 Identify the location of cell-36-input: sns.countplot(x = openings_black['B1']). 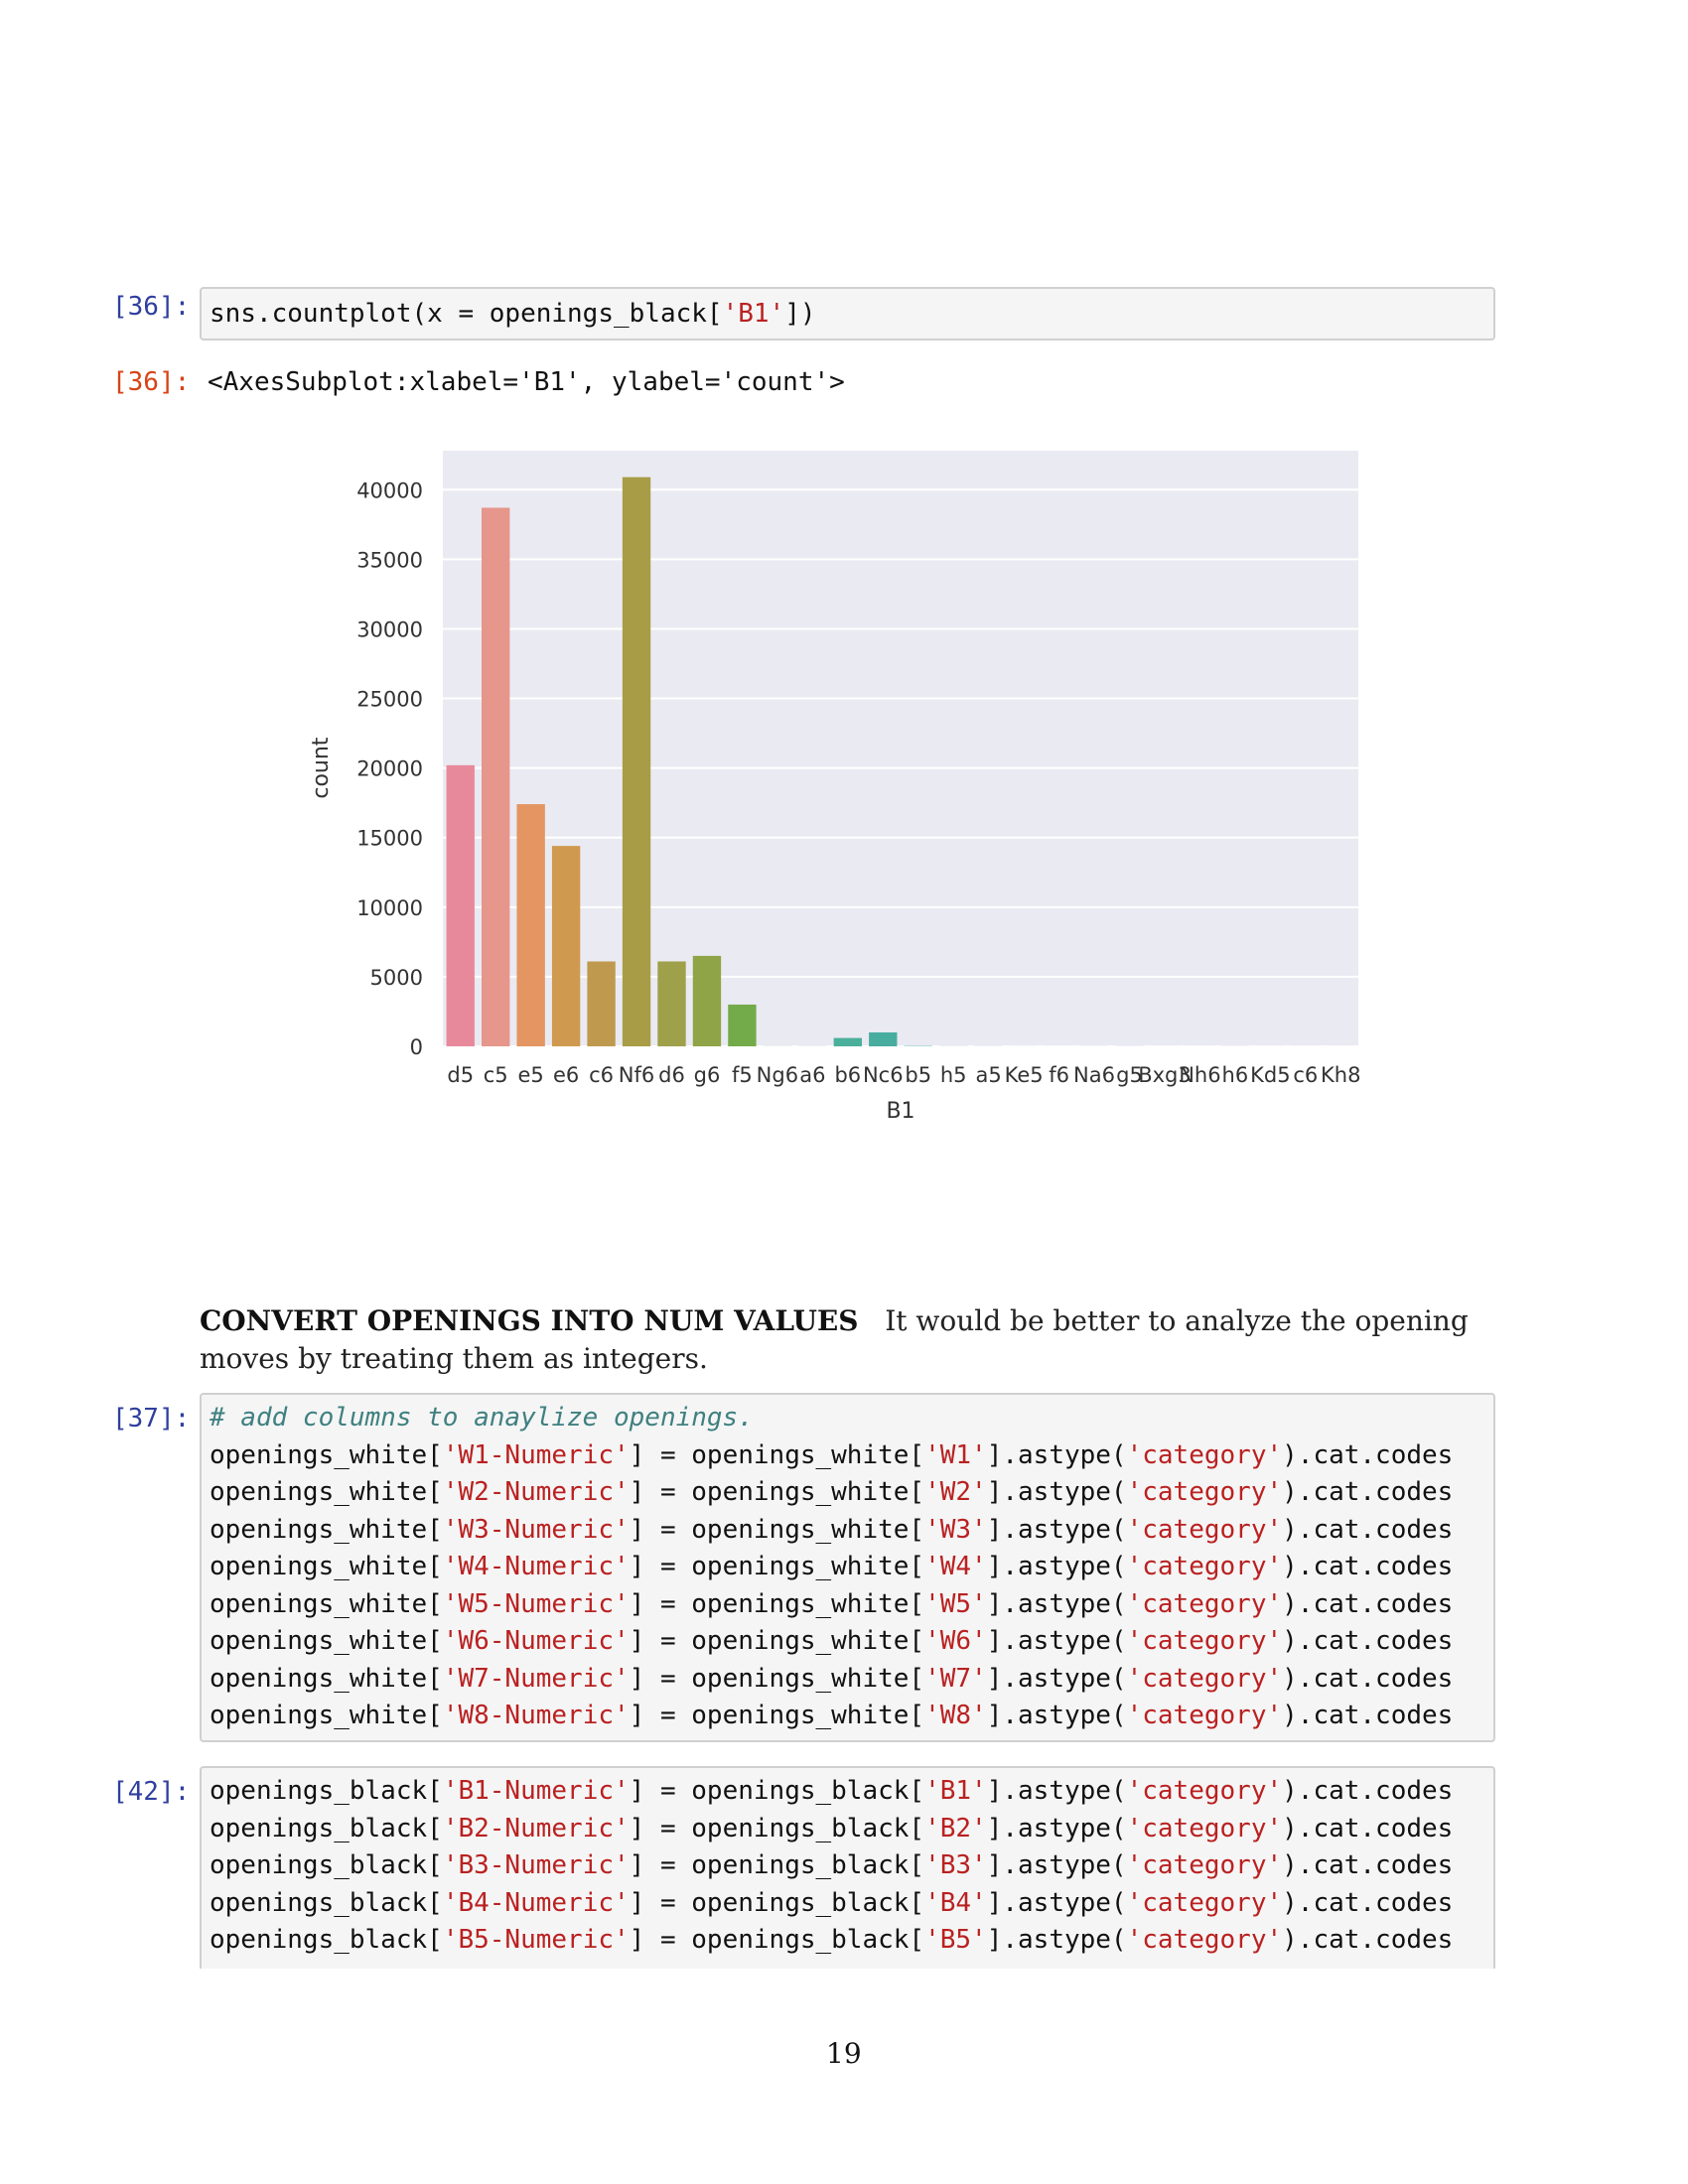
(847, 314).